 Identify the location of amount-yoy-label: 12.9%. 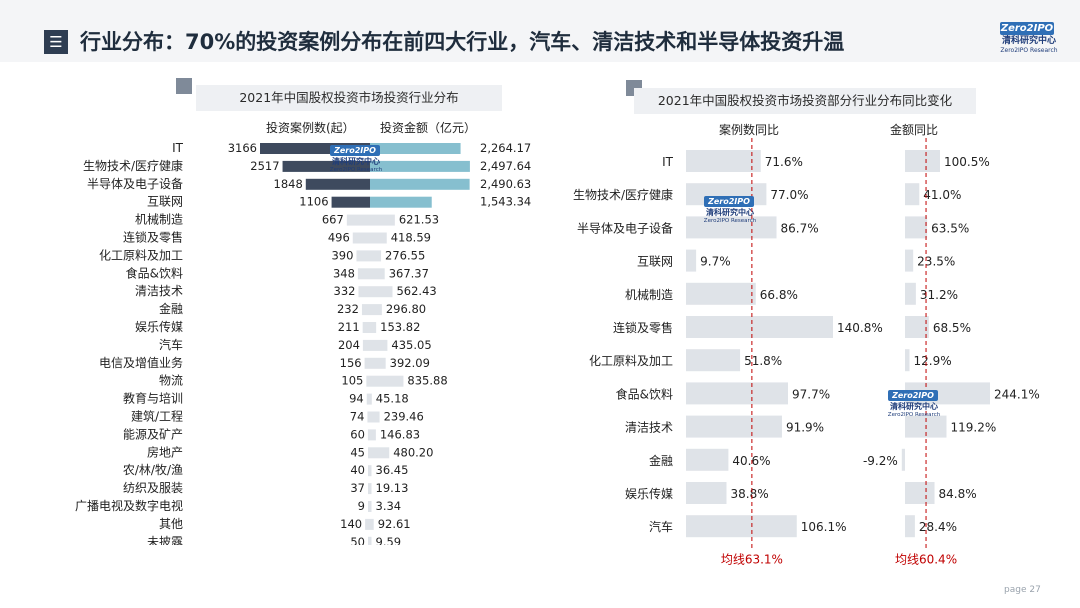
(932, 361).